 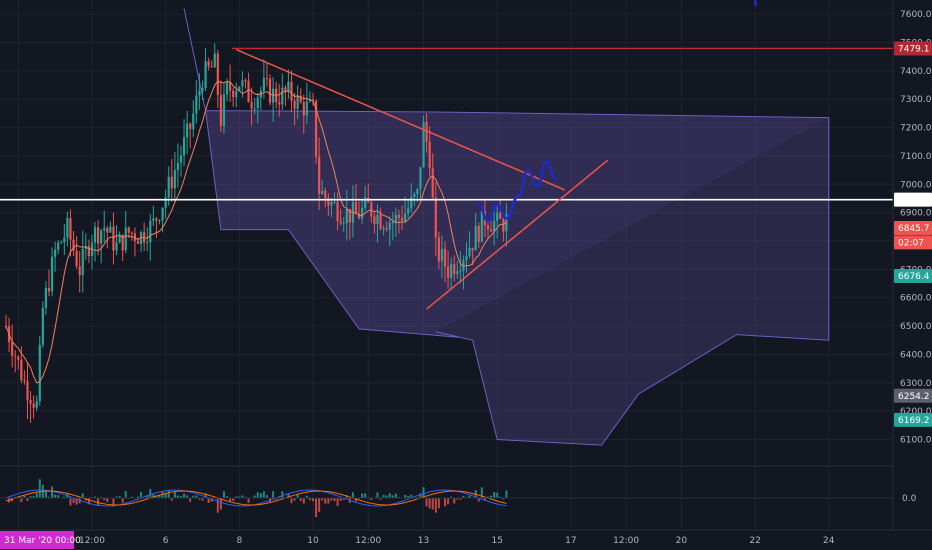 What do you see at coordinates (916, 15) in the screenshot?
I see `price-tick-label: 7600.0` at bounding box center [916, 15].